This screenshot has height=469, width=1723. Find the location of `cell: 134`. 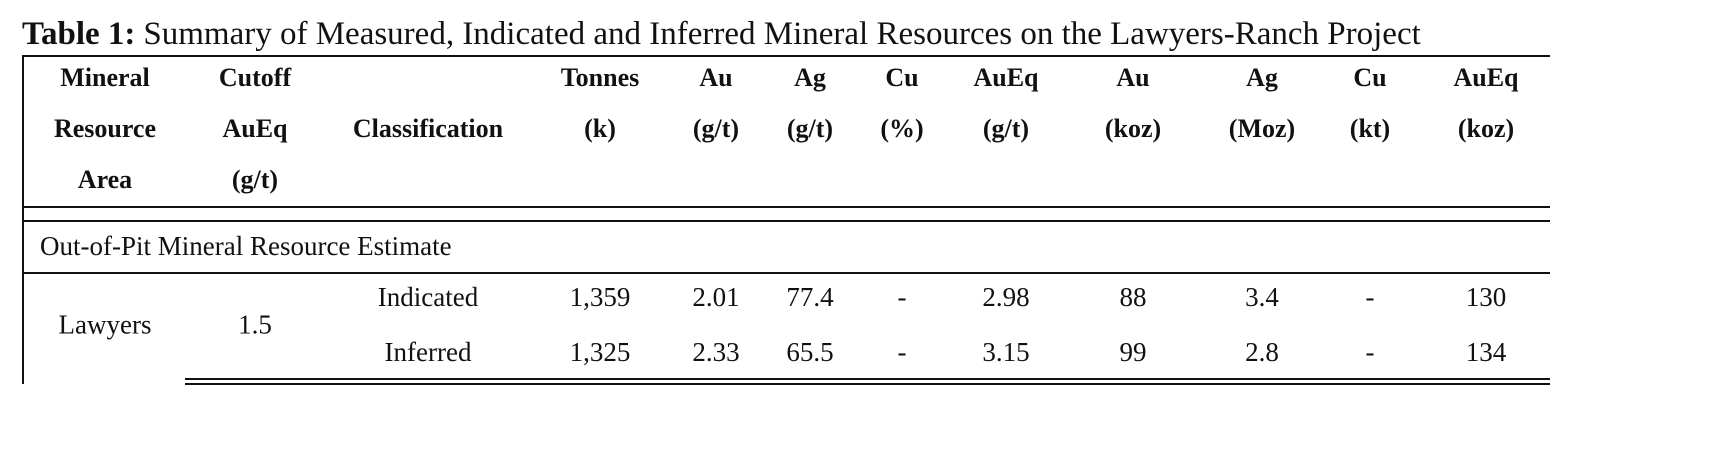

cell: 134 is located at coordinates (1486, 352).